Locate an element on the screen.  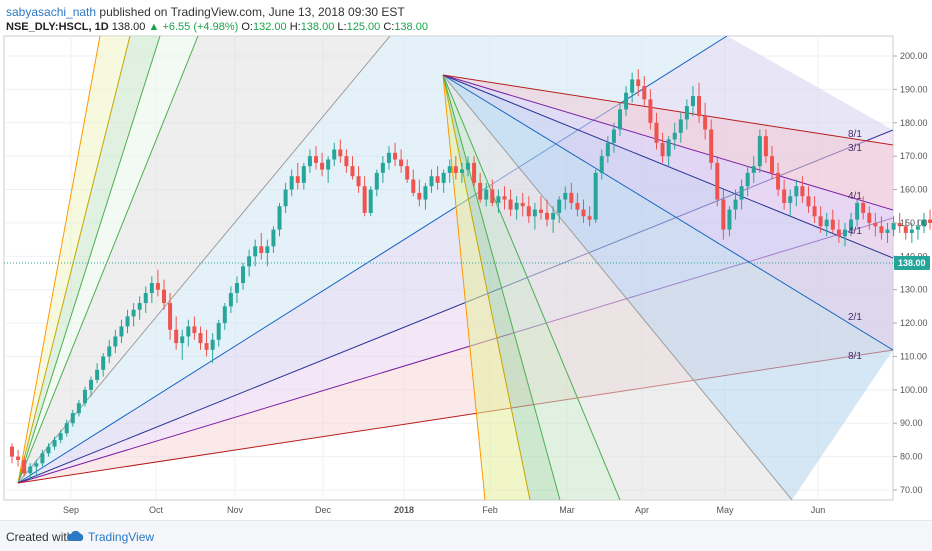
y-tick-label: 110.00 is located at coordinates (913, 356).